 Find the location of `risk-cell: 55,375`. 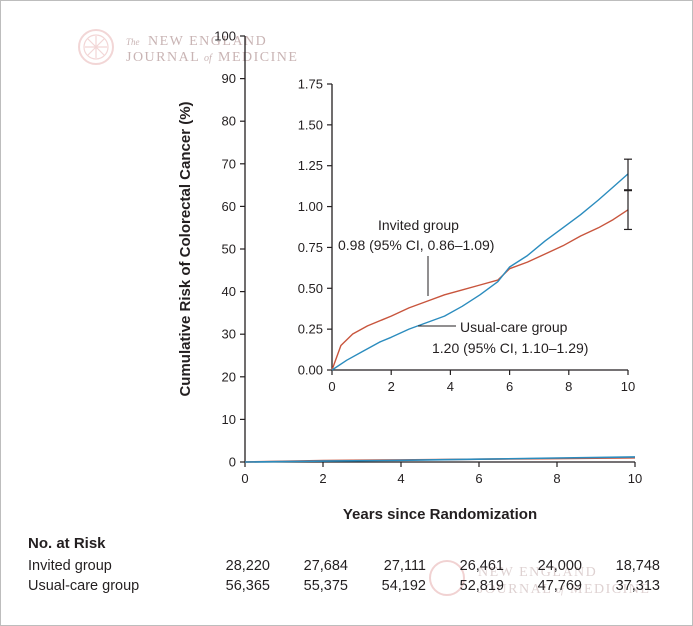

risk-cell: 55,375 is located at coordinates (325, 586).